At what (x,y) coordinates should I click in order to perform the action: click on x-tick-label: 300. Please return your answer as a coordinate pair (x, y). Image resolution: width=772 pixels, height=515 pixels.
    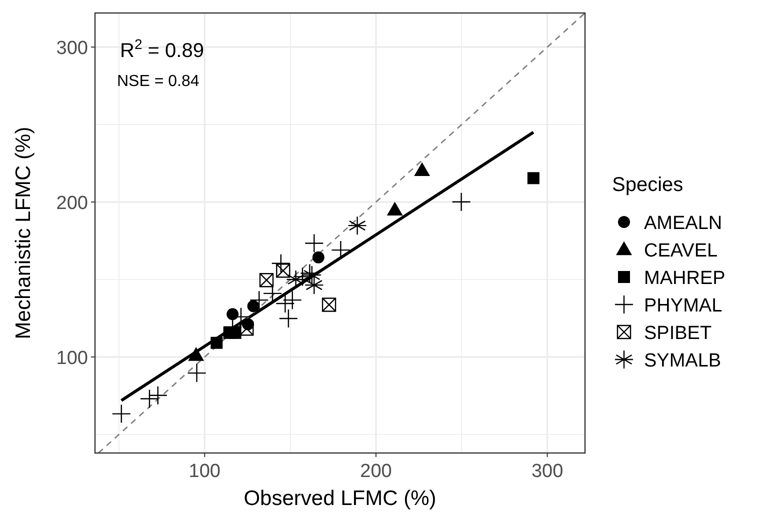
    Looking at the image, I should click on (547, 471).